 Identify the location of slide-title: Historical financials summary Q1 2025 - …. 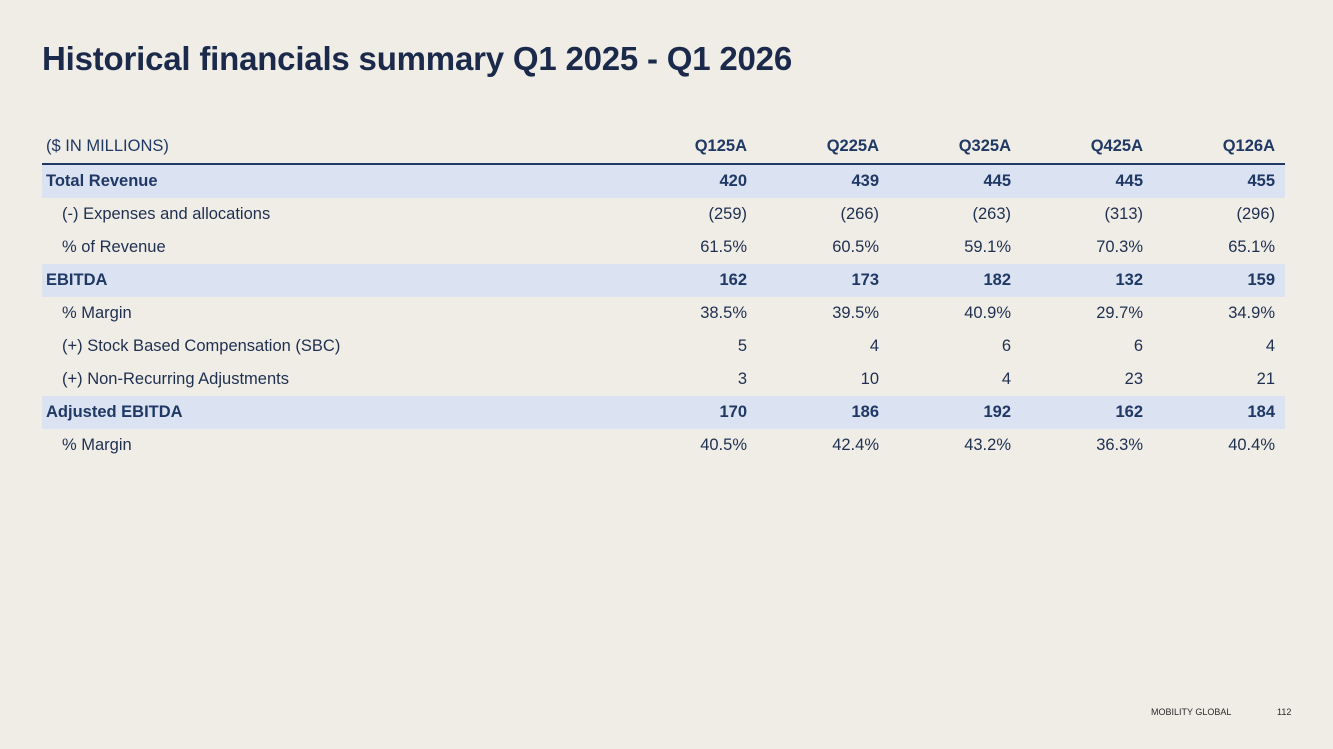
(417, 58).